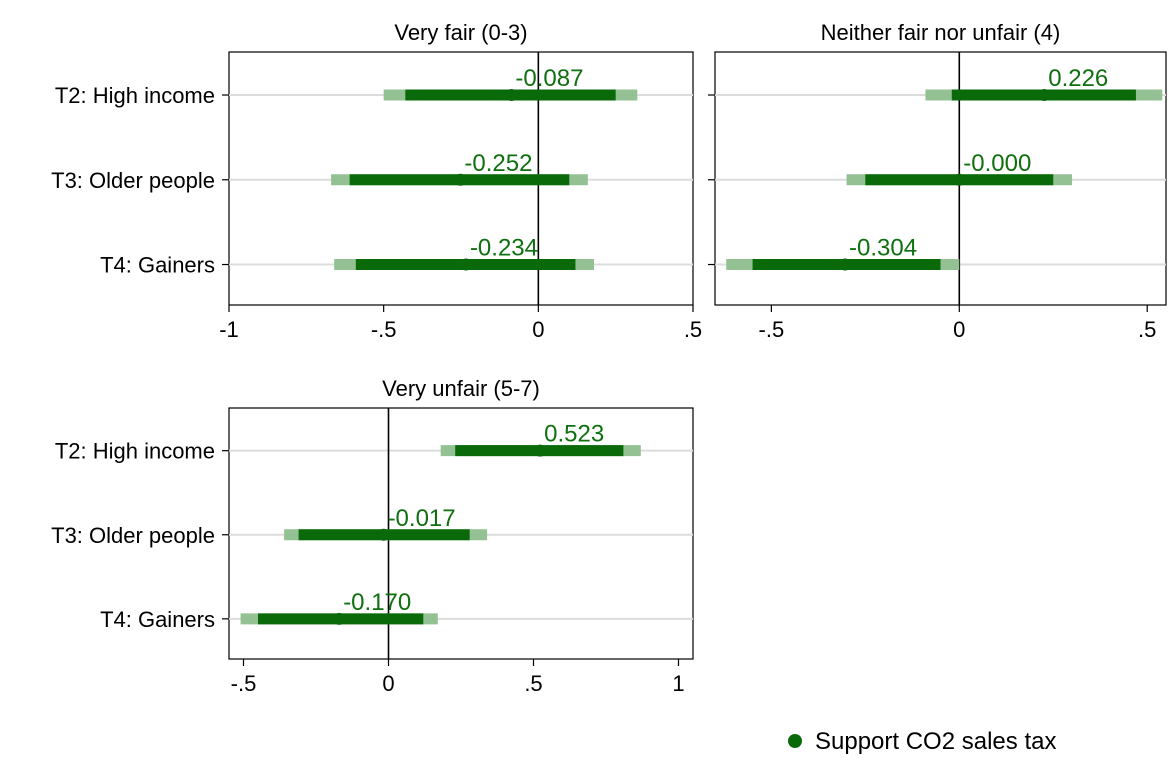 The image size is (1169, 769). What do you see at coordinates (883, 248) in the screenshot?
I see `data-label: -0.304` at bounding box center [883, 248].